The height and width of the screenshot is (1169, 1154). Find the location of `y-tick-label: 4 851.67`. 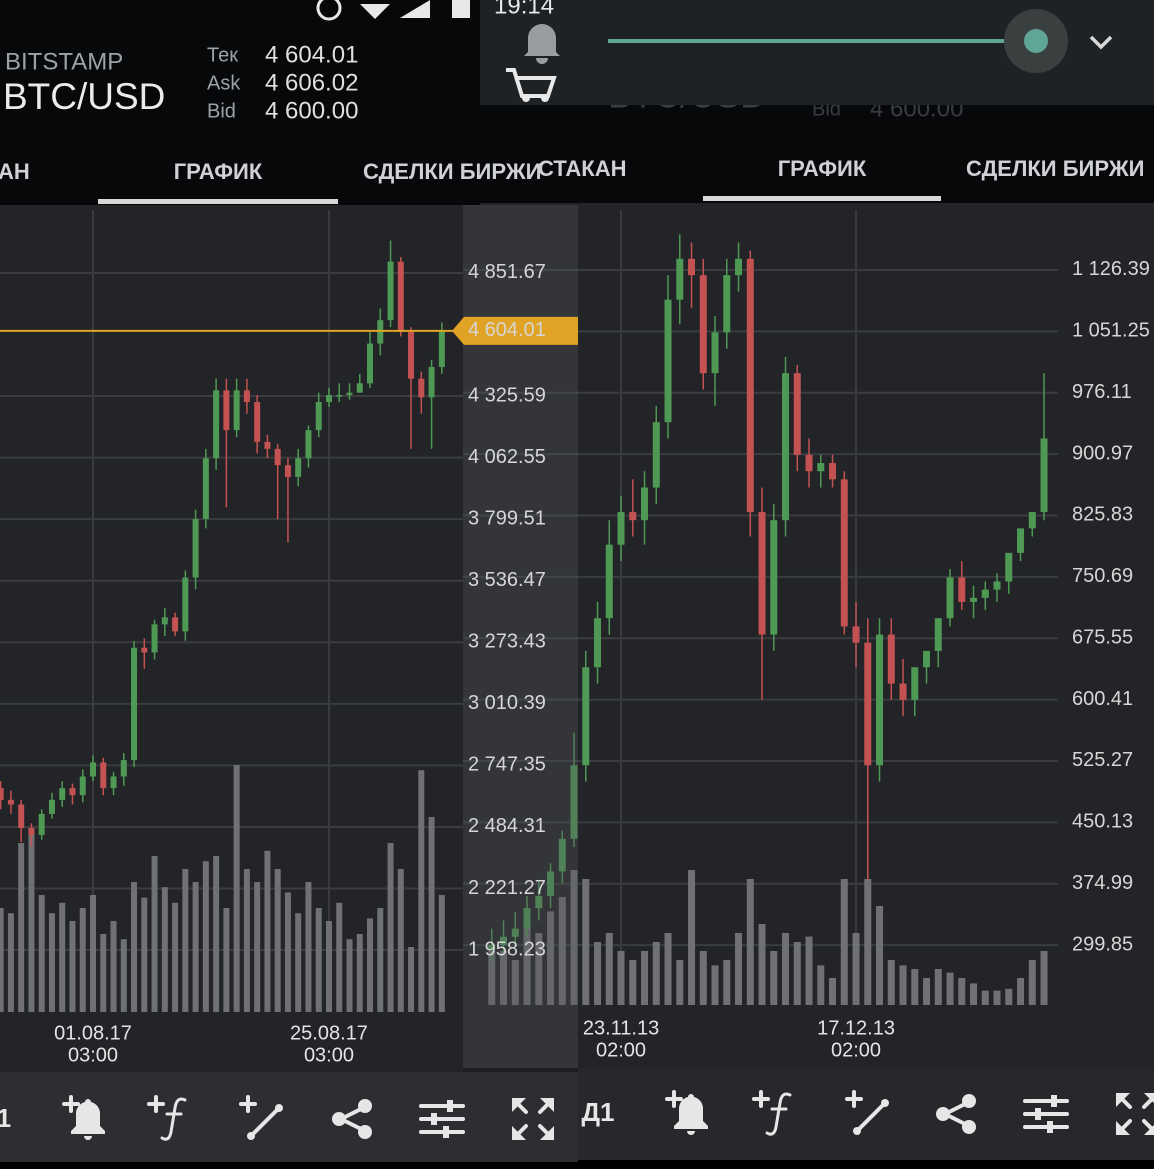

y-tick-label: 4 851.67 is located at coordinates (507, 272).